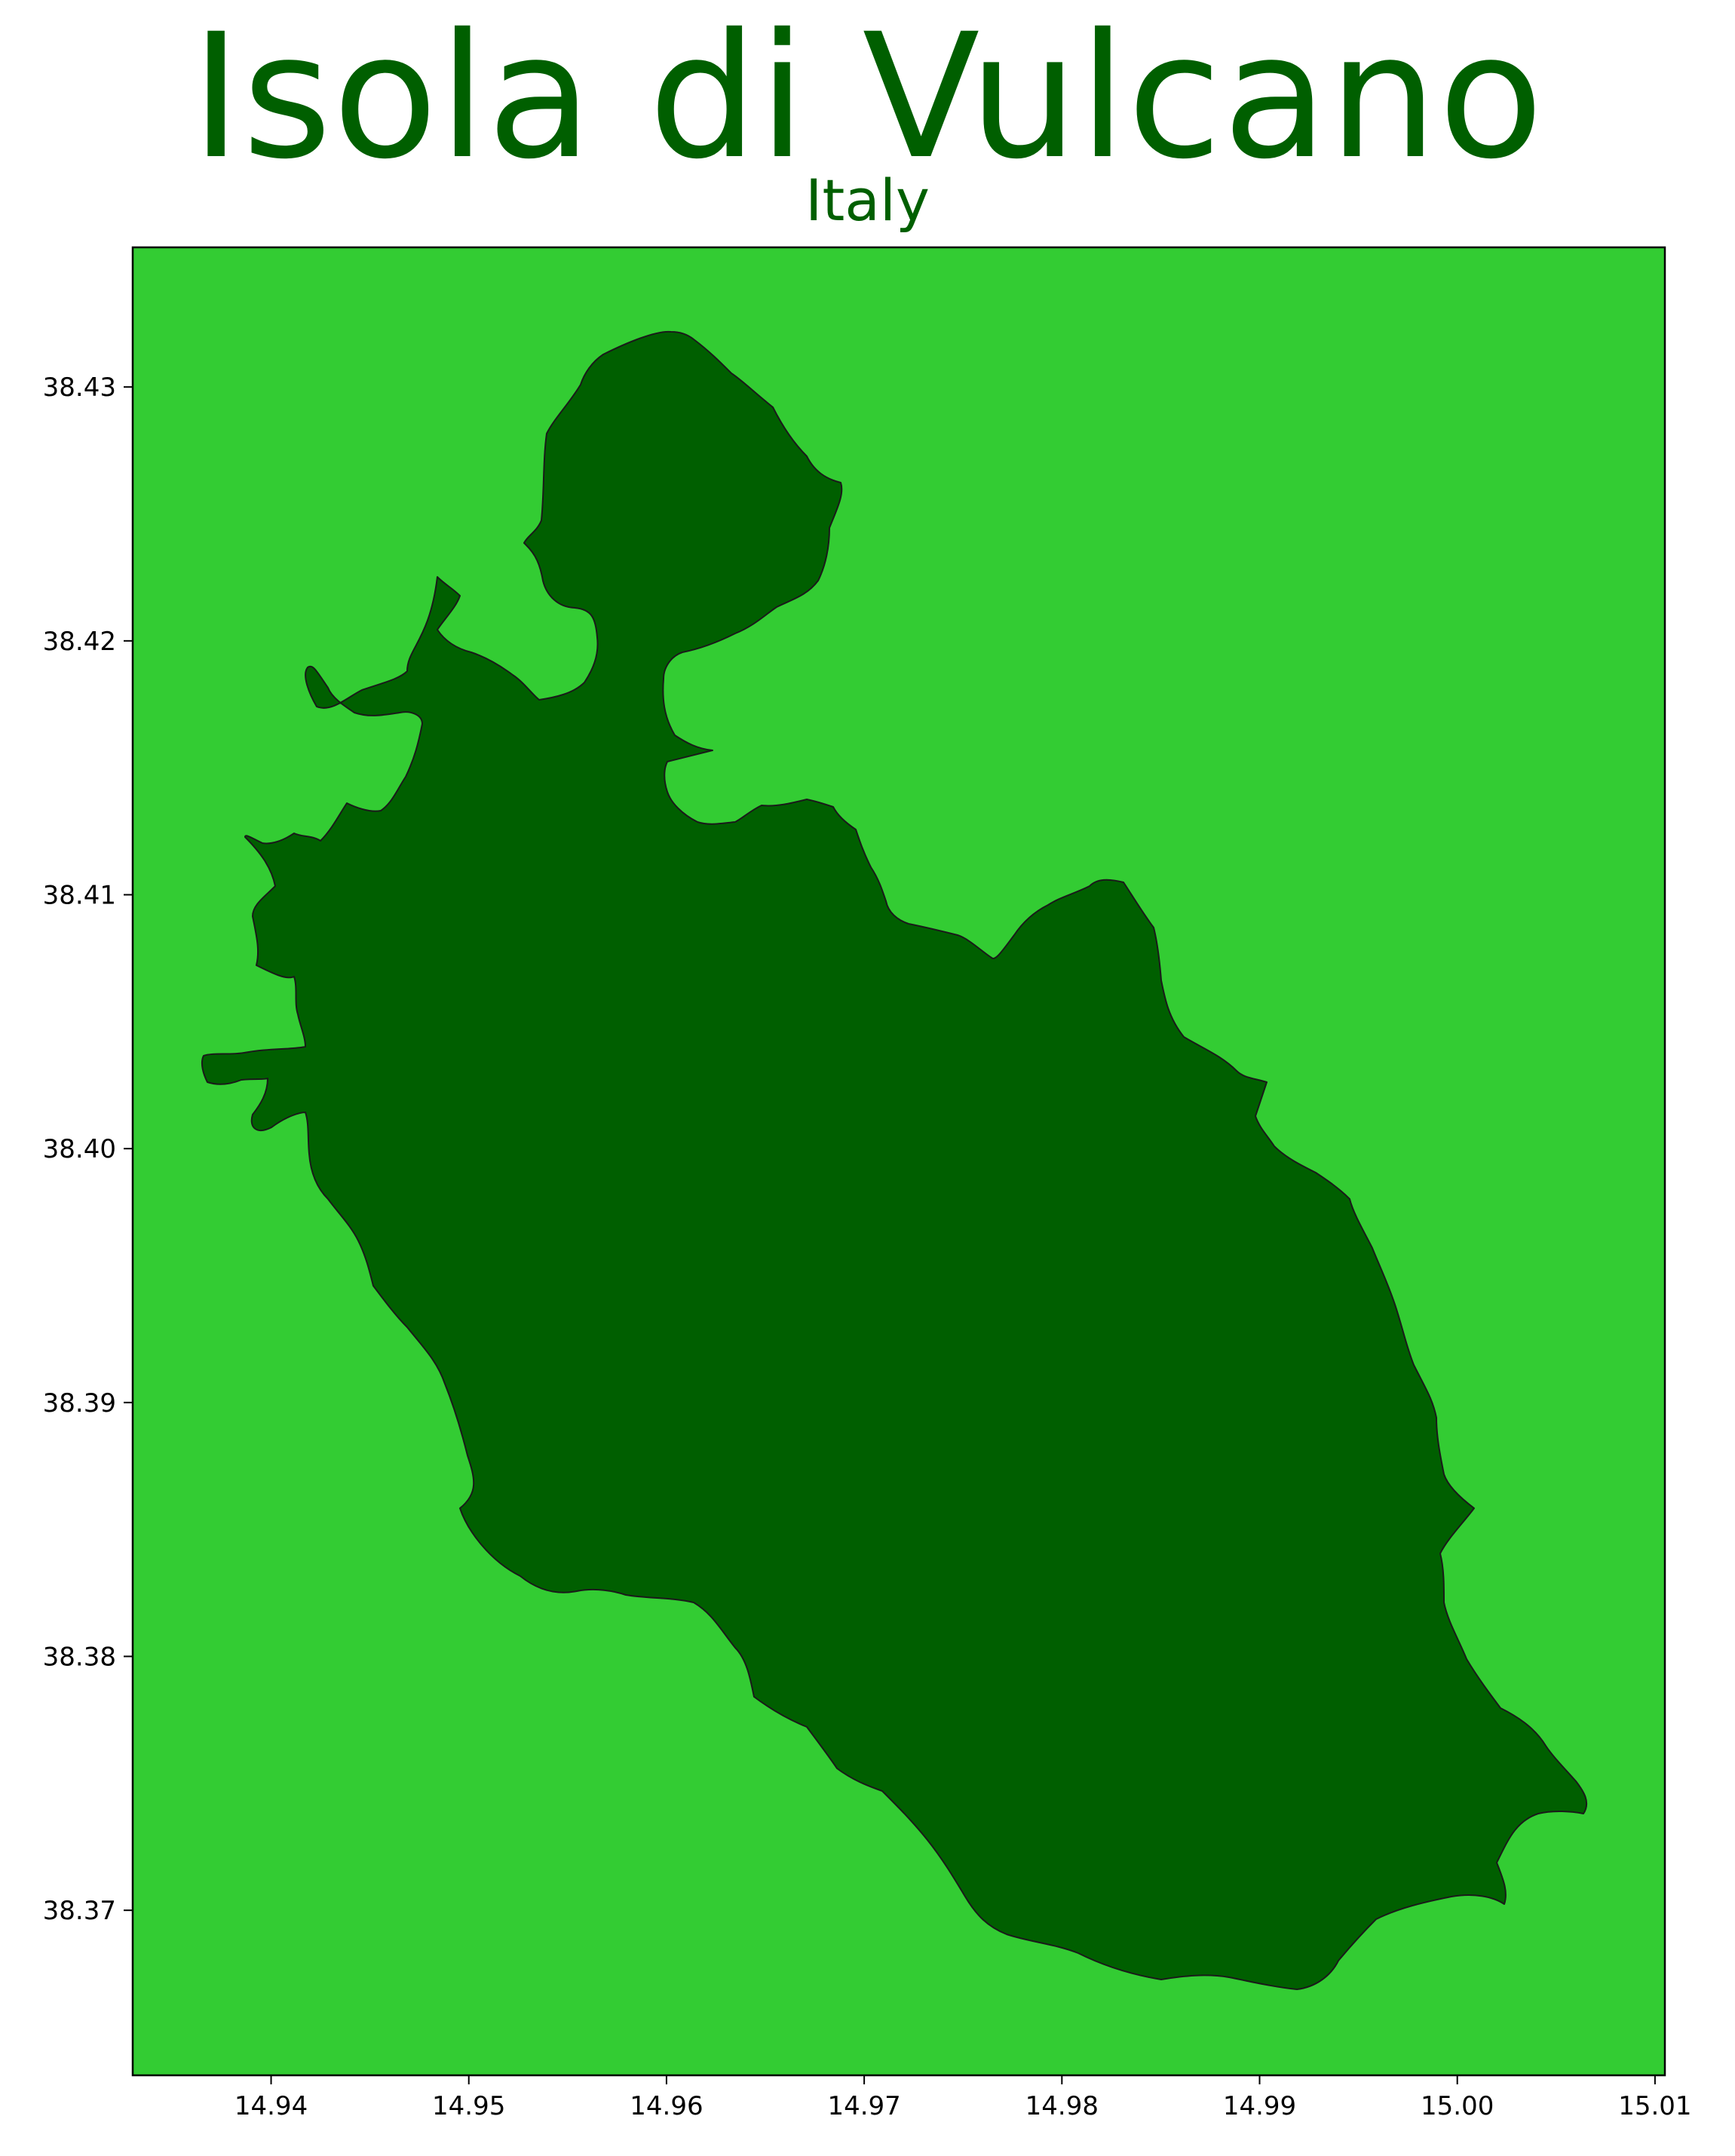 This screenshot has height=2156, width=1735. What do you see at coordinates (867, 99) in the screenshot?
I see `page-title: Isola di Vulcano` at bounding box center [867, 99].